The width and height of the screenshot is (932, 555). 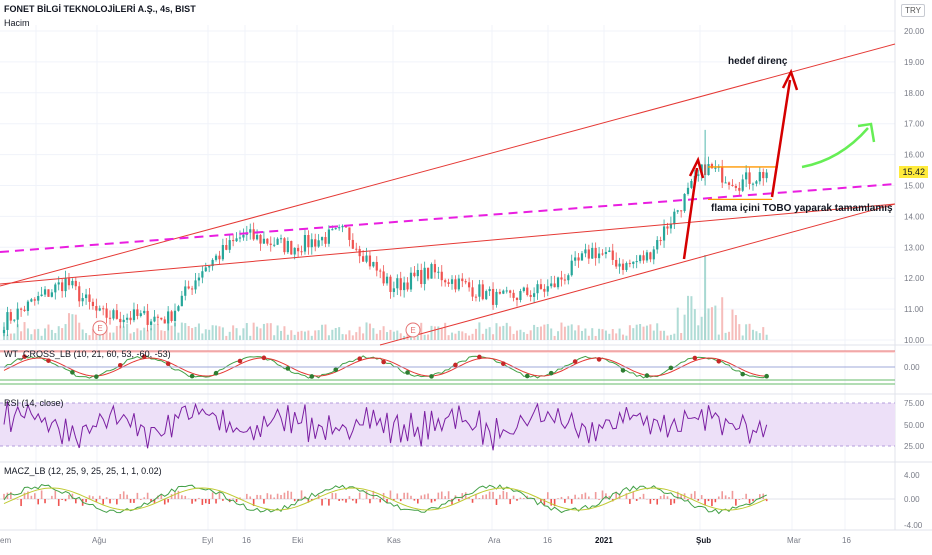 I want to click on symbol-title: FONET BİLGİ TEKNOLOJİLERİ A.Ş., 4s, BIST, so click(x=100, y=9).